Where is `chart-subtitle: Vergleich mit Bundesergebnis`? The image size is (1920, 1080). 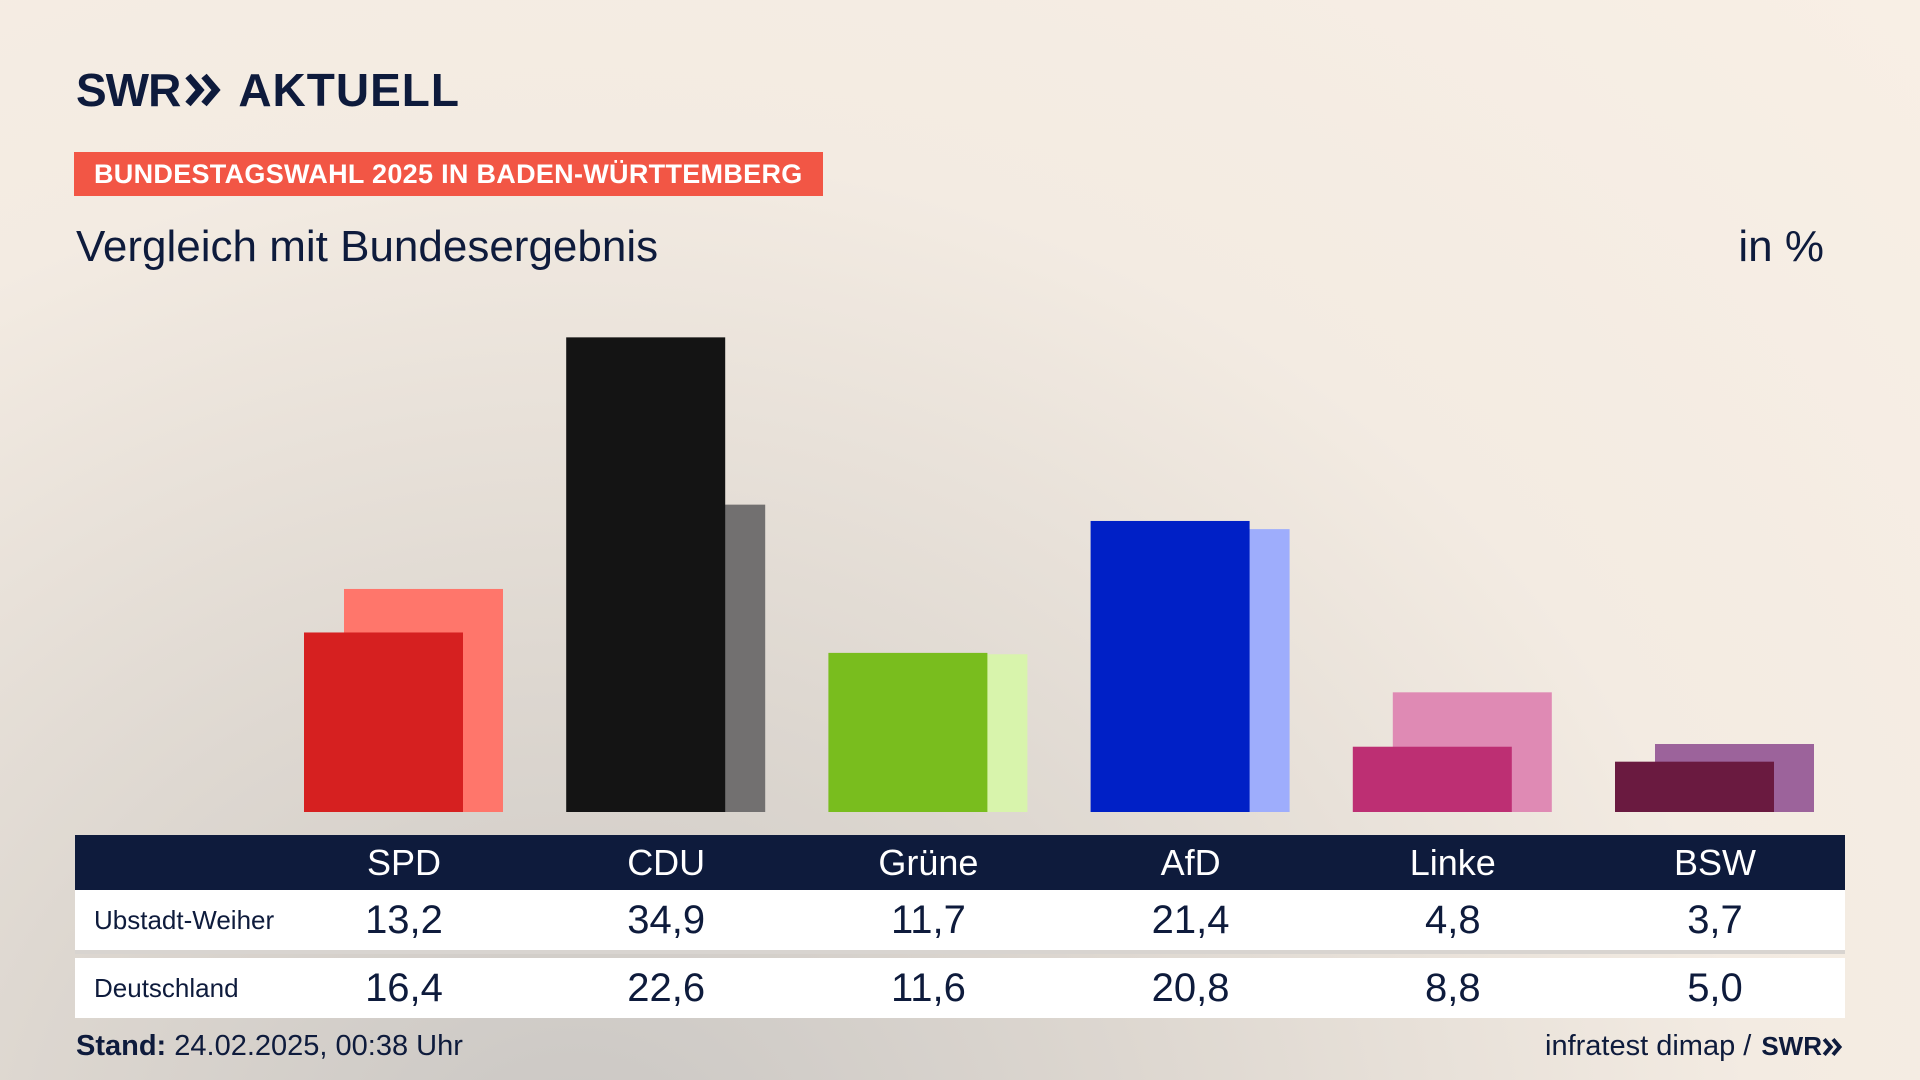 chart-subtitle: Vergleich mit Bundesergebnis is located at coordinates (367, 246).